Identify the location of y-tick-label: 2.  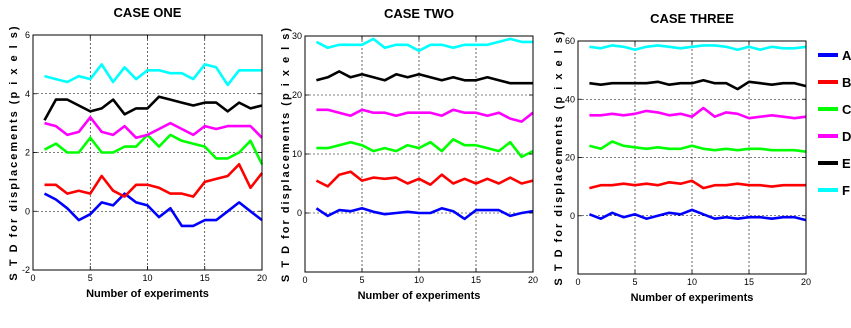
(27, 153).